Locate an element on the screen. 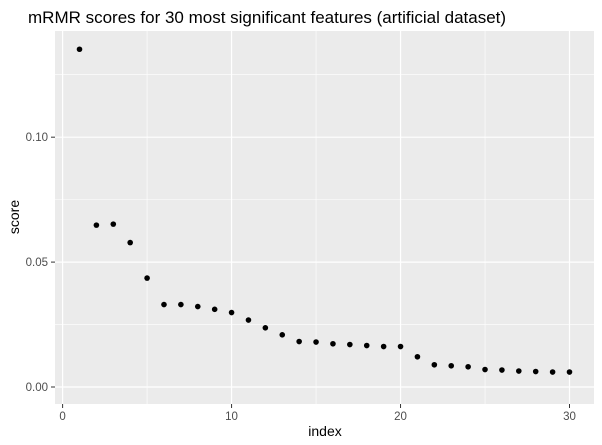 The width and height of the screenshot is (602, 445). y-tick-label: 0.00 is located at coordinates (37, 388).